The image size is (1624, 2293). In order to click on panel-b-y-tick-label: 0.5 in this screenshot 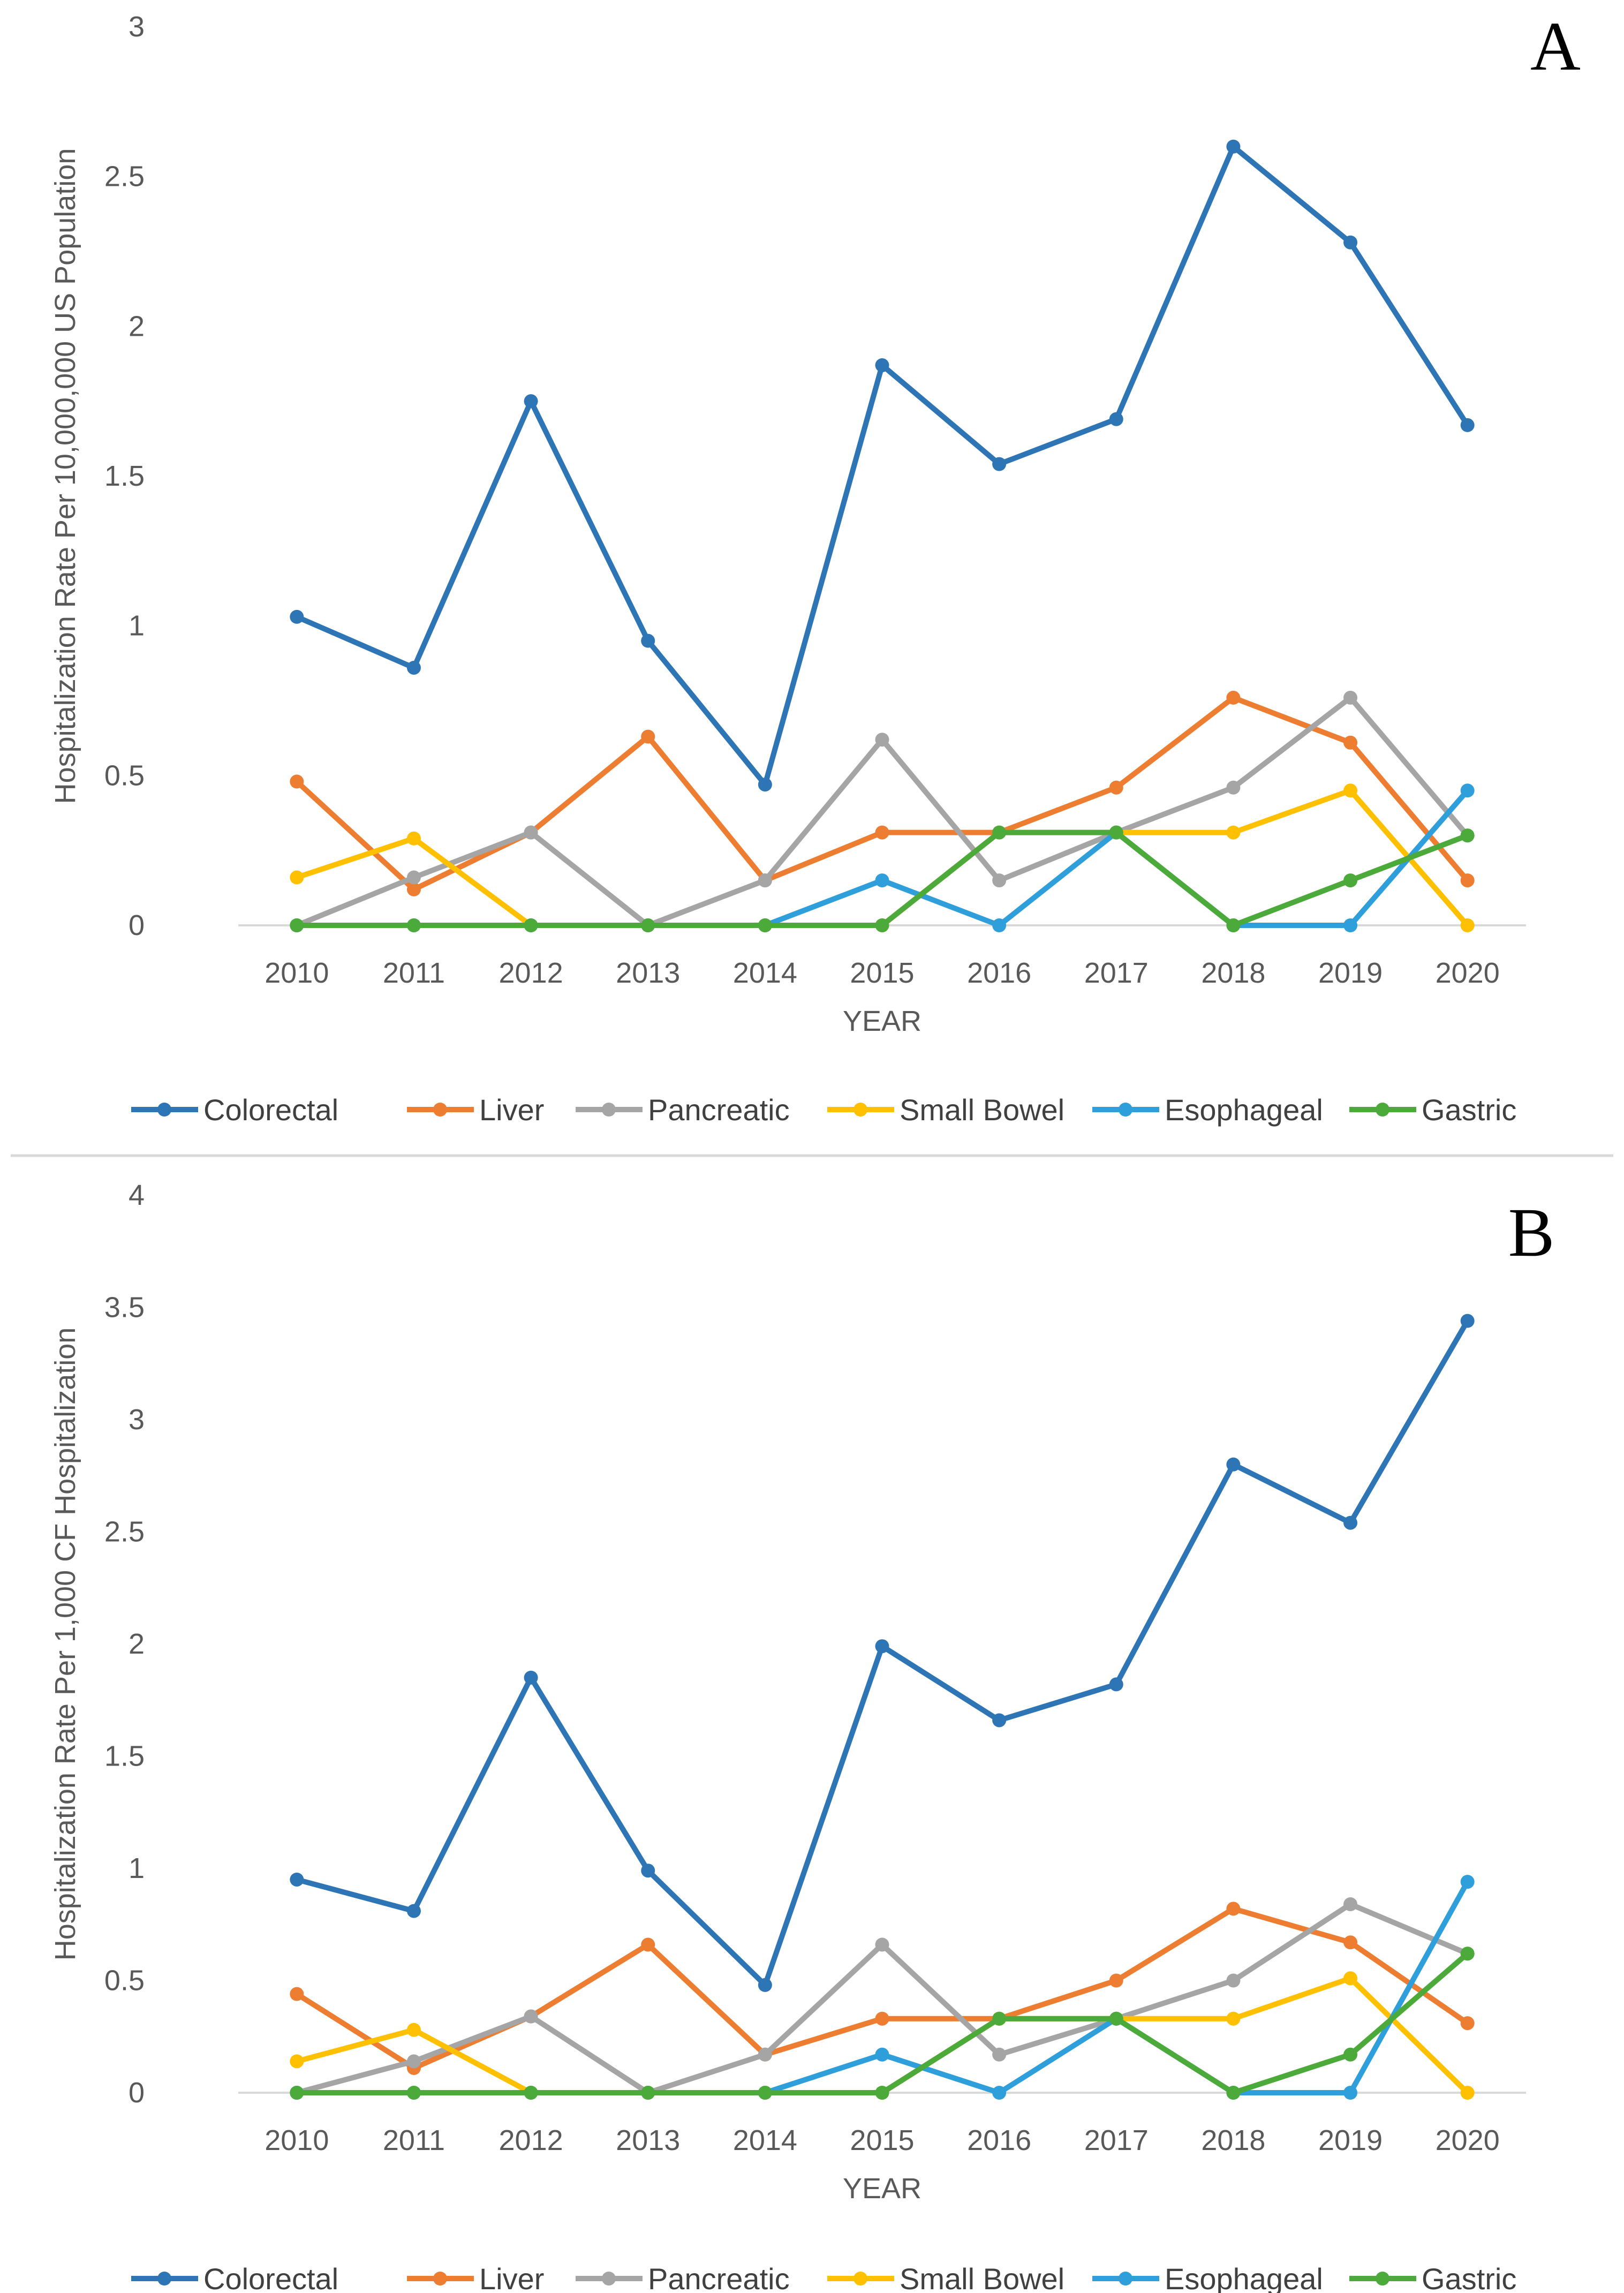, I will do `click(125, 1981)`.